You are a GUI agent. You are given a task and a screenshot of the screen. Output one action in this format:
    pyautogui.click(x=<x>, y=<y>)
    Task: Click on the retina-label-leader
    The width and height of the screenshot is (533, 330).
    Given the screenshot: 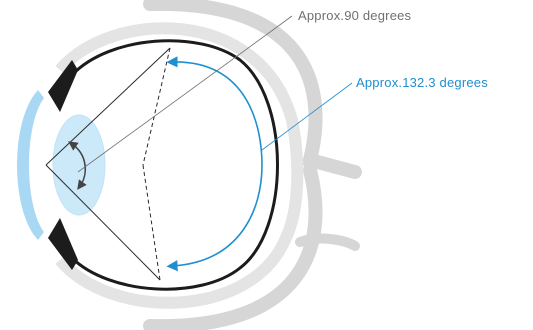 What is the action you would take?
    pyautogui.click(x=307, y=116)
    